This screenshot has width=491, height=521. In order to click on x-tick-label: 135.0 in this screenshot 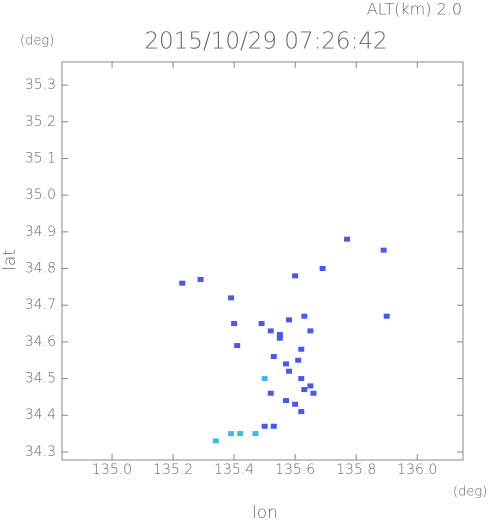, I will do `click(112, 470)`.